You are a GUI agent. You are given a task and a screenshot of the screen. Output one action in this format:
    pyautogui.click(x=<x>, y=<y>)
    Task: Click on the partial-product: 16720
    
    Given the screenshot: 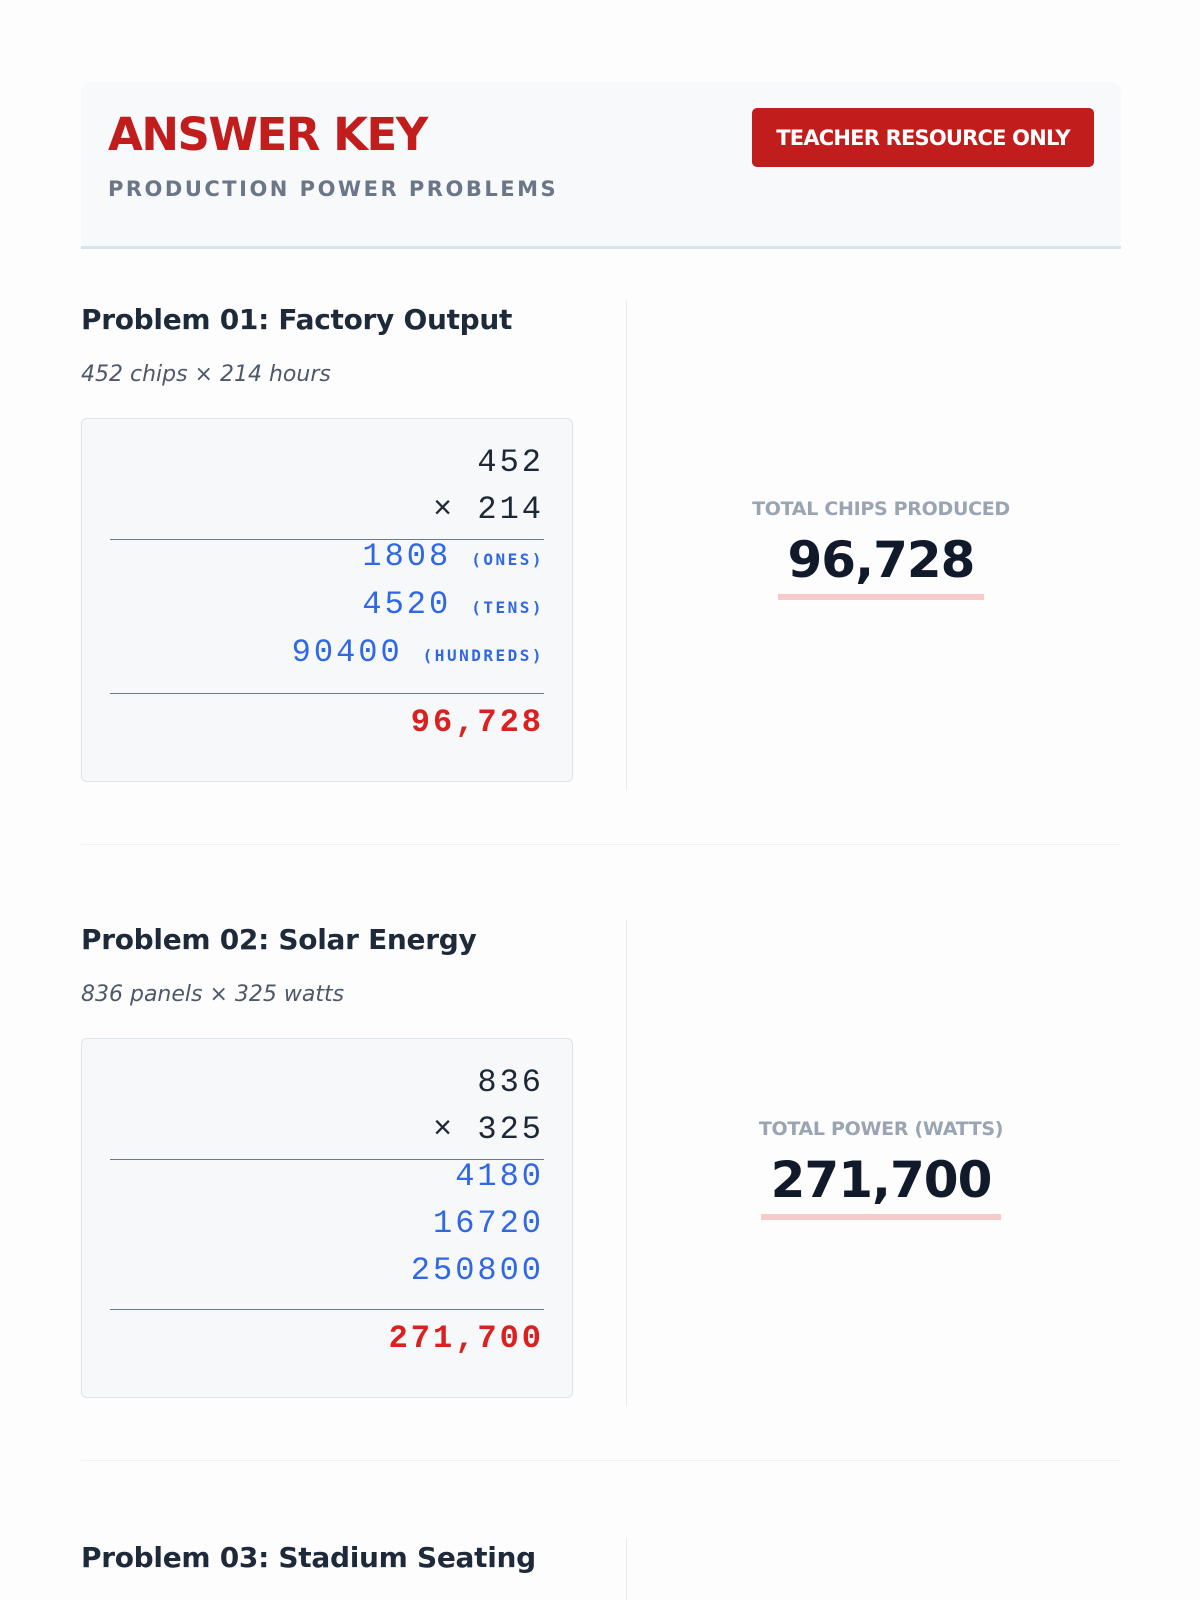 What is the action you would take?
    pyautogui.click(x=488, y=1223)
    